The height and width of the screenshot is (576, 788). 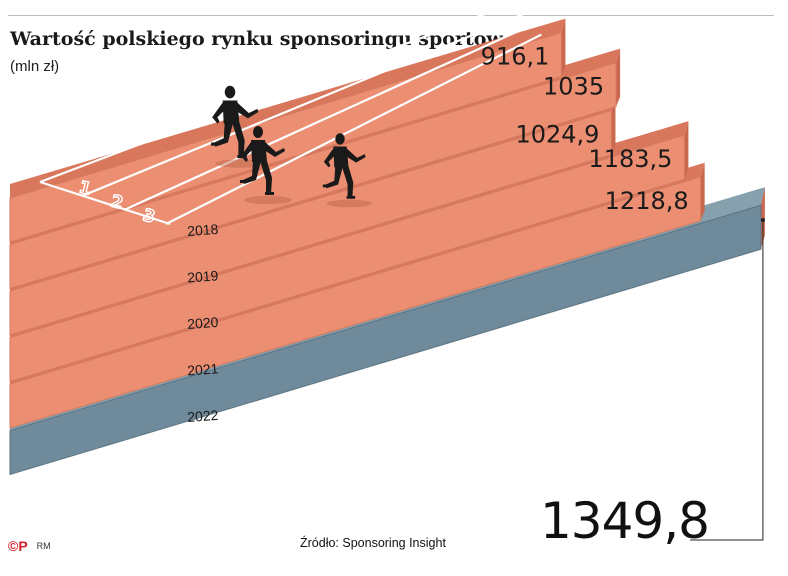 I want to click on category-label-2018: 2018, so click(x=203, y=230).